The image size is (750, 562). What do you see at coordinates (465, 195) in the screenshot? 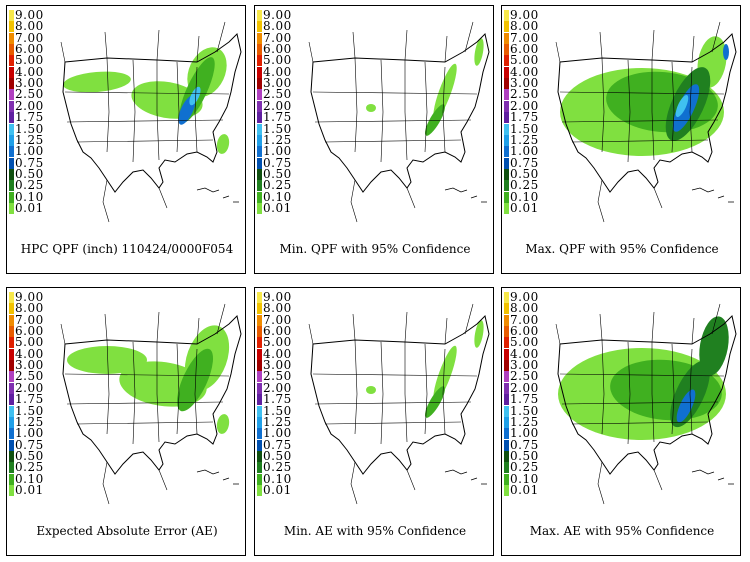
I see `caribbean-islands` at bounding box center [465, 195].